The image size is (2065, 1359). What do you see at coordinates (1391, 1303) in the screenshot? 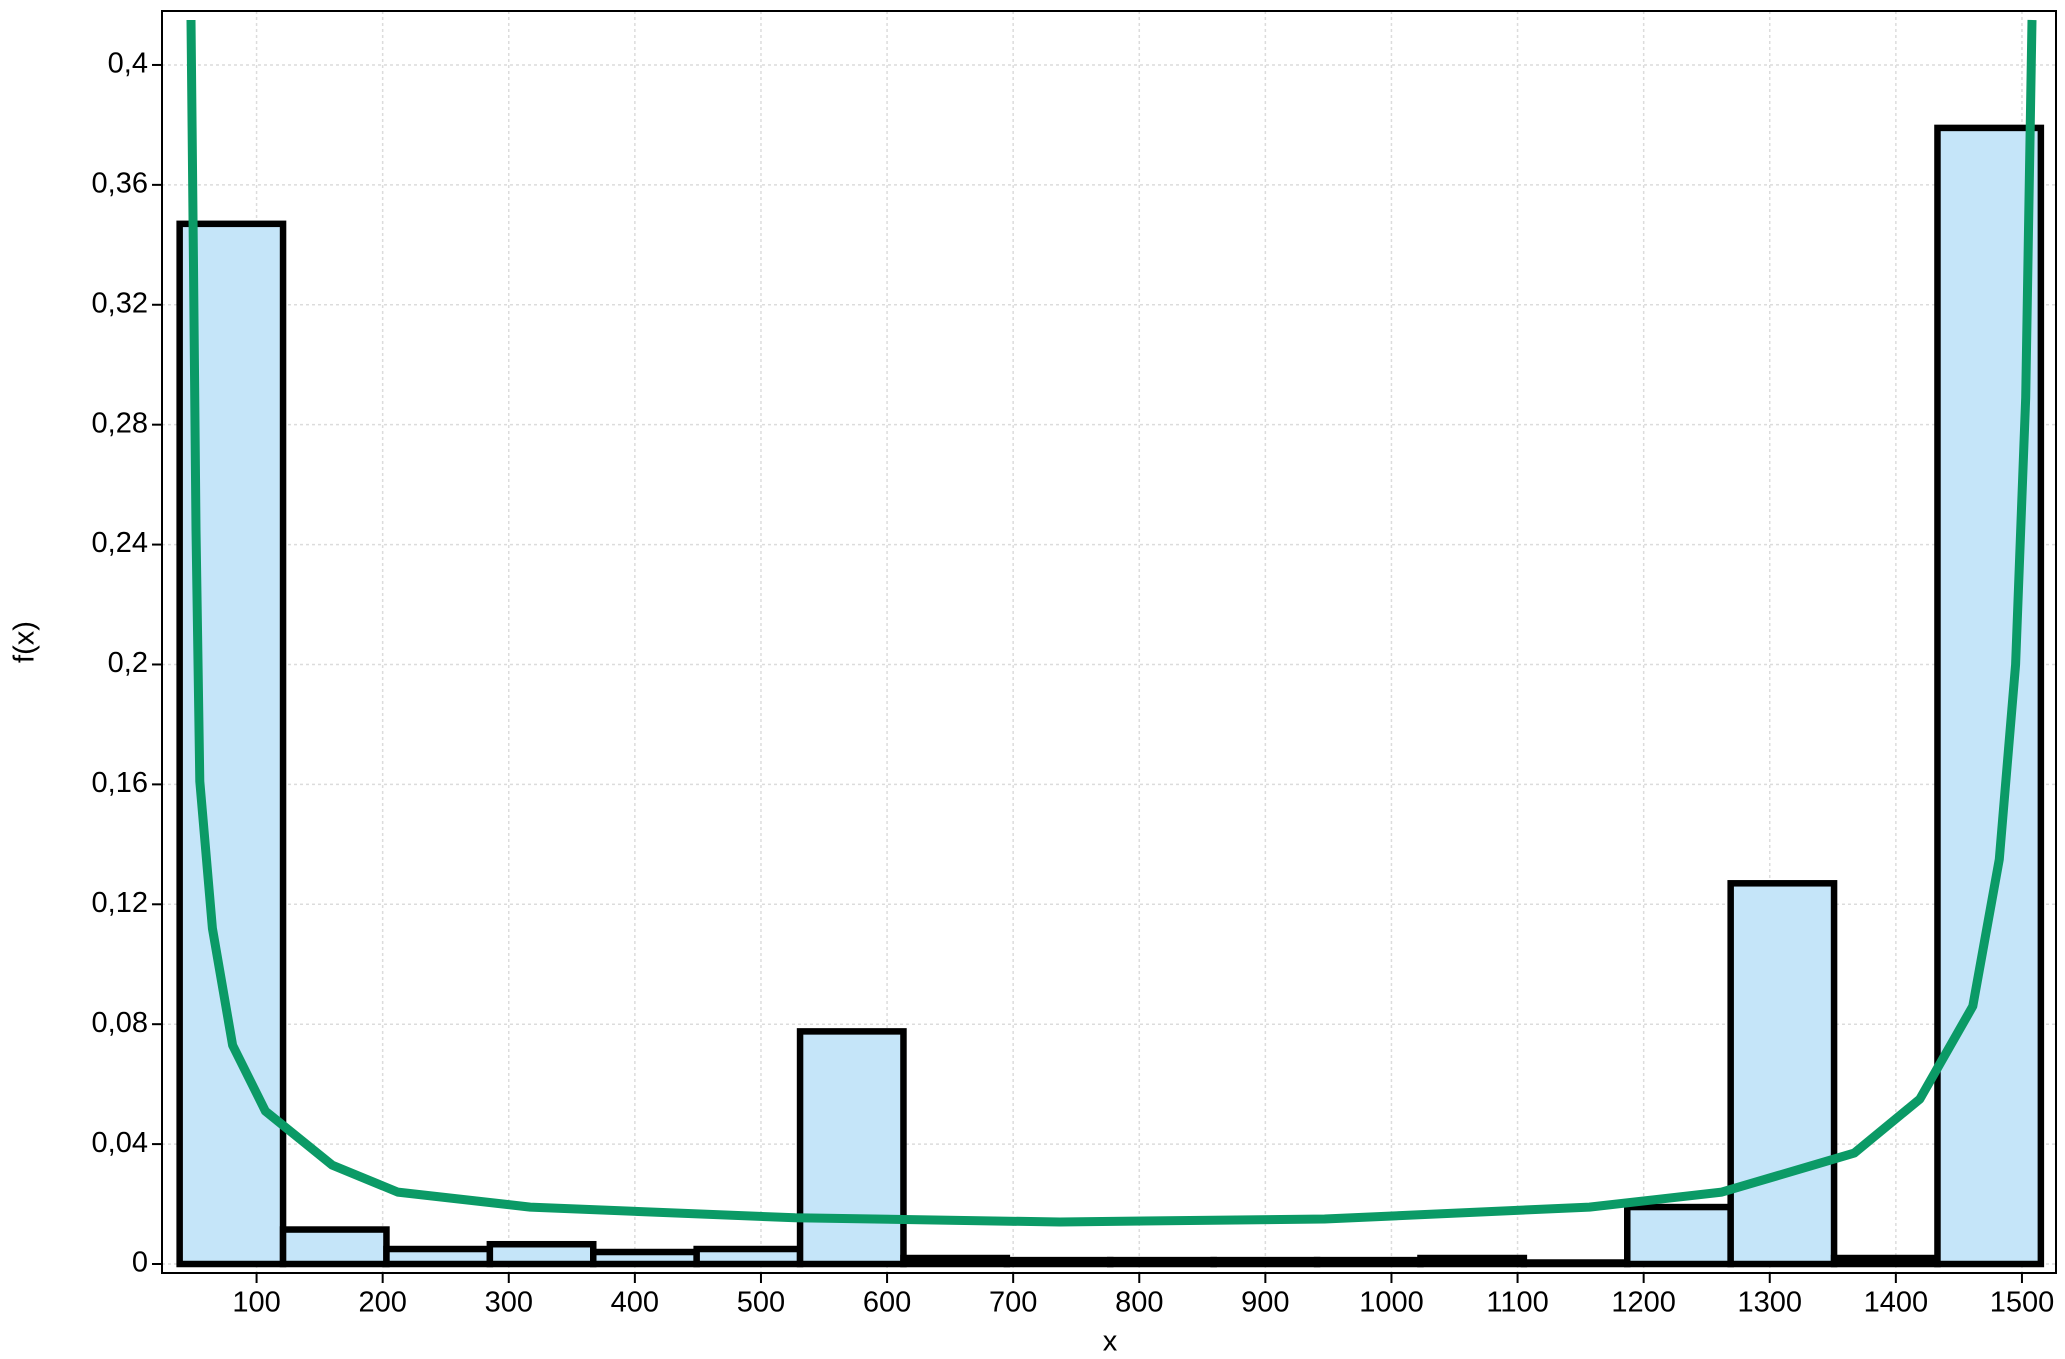
I see `x-tick-label: 1000` at bounding box center [1391, 1303].